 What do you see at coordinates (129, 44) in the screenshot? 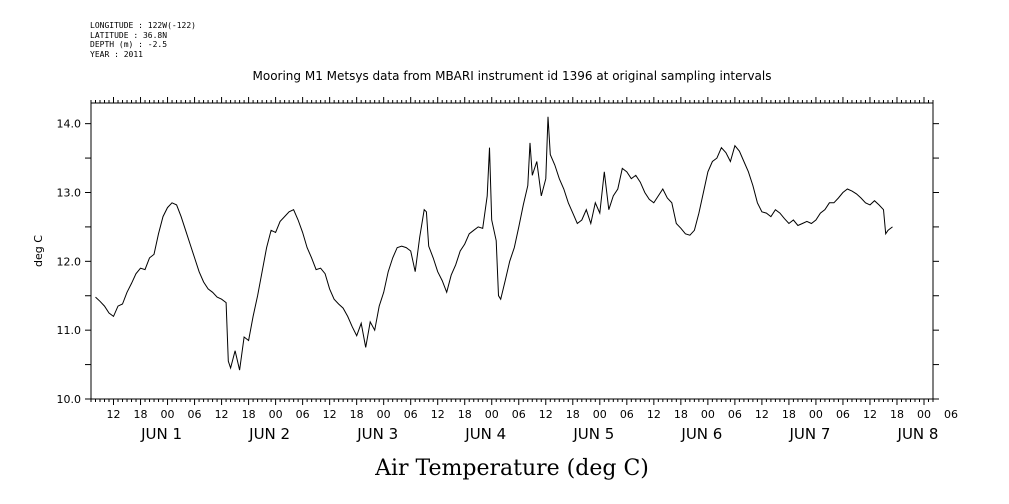
I see `depth-label: DEPTH (m) : -2.5` at bounding box center [129, 44].